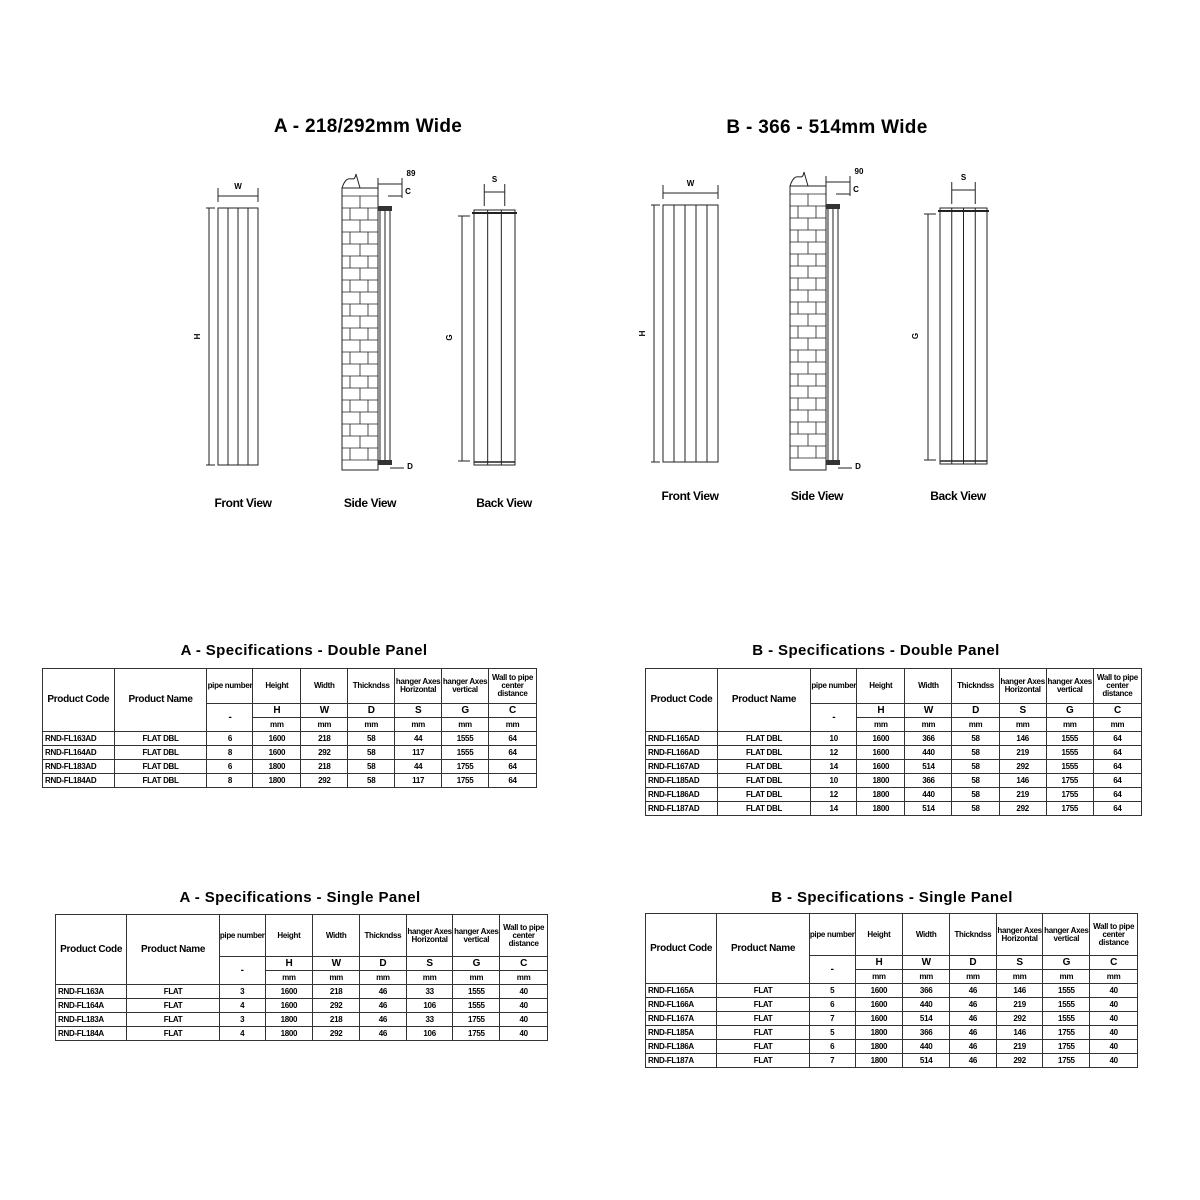  Describe the element at coordinates (891, 1060) in the screenshot. I see `table-row: RND-FL187A FLAT 7 1800 514 46 292 1755 40` at that location.